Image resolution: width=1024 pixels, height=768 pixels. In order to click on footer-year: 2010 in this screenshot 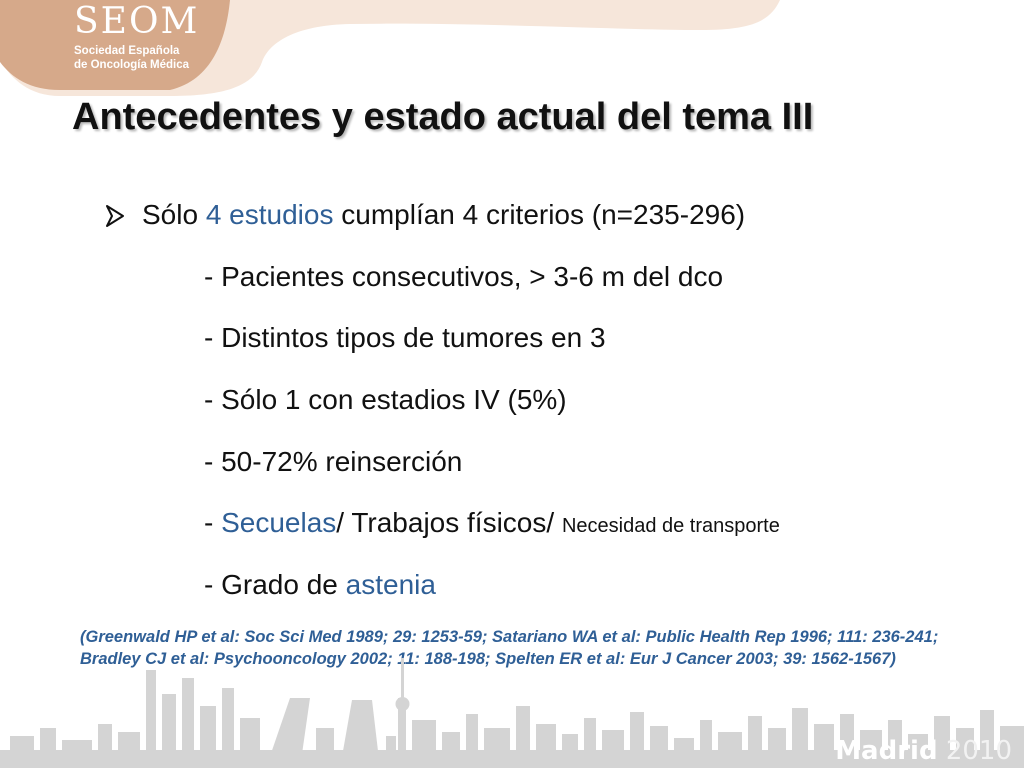, I will do `click(978, 751)`.